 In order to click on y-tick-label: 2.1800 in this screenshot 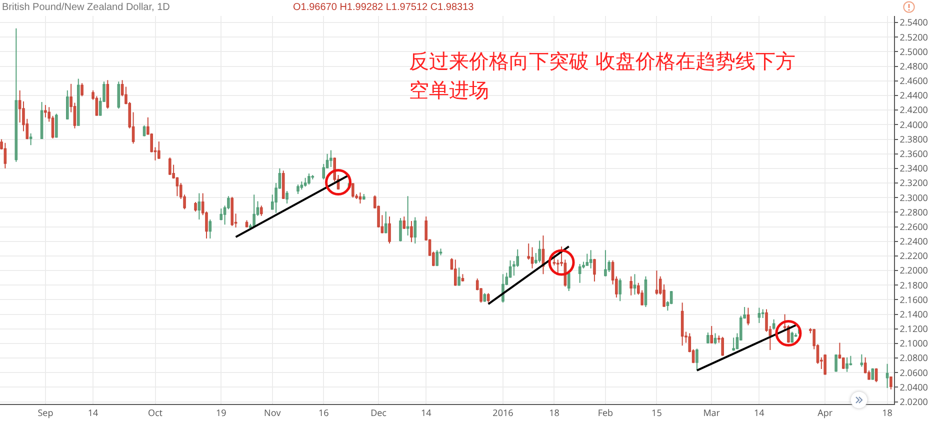, I will do `click(914, 285)`.